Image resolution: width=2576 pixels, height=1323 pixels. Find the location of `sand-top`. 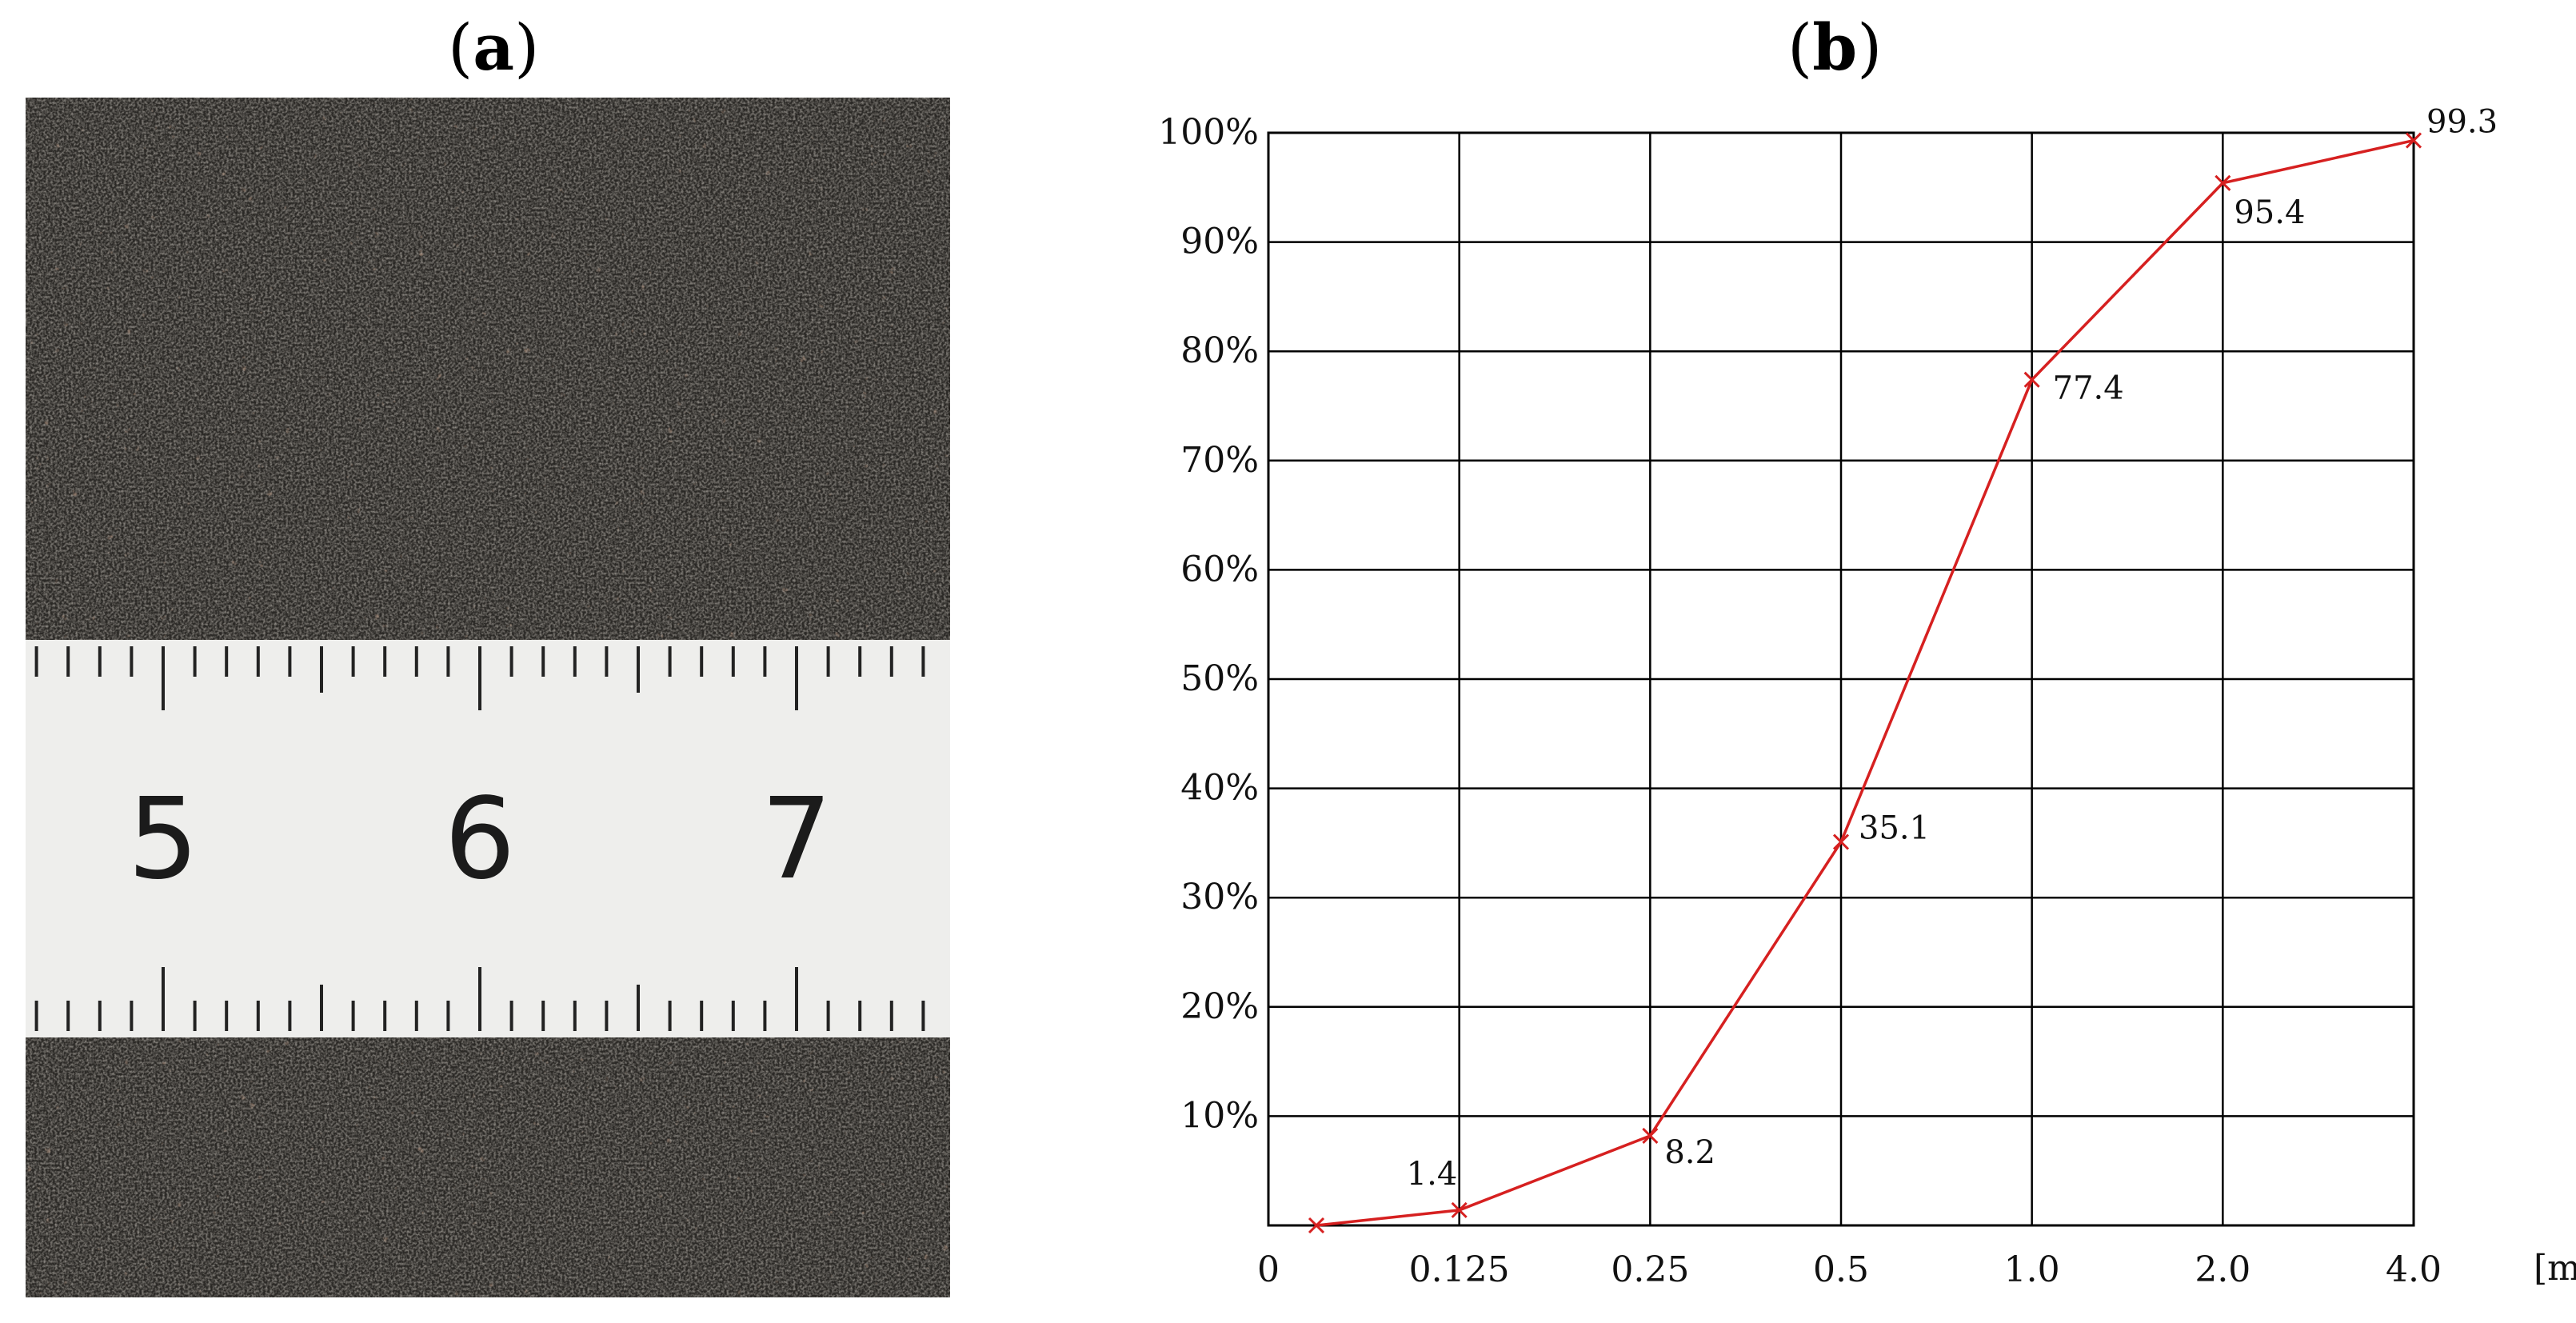

sand-top is located at coordinates (488, 369).